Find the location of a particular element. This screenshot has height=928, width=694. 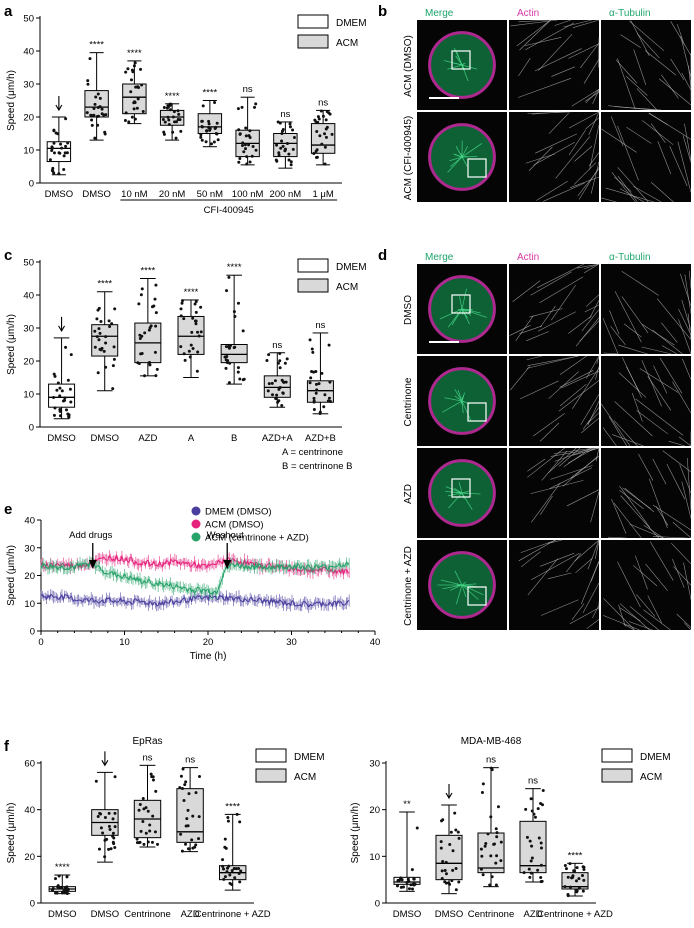

column-title: Actin is located at coordinates (528, 257).